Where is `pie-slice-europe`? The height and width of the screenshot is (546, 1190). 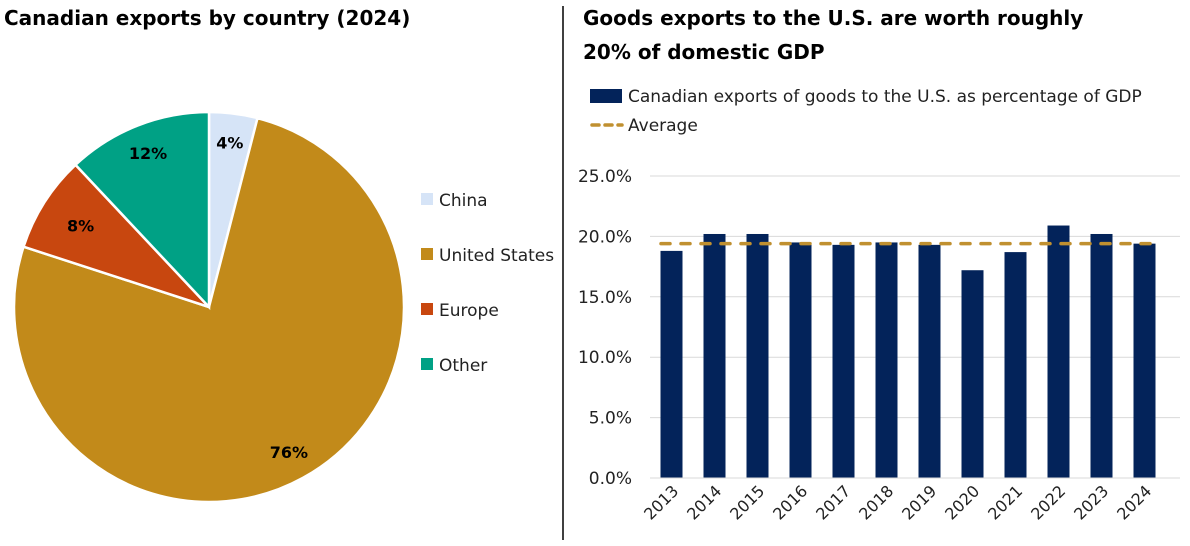 pie-slice-europe is located at coordinates (115, 236).